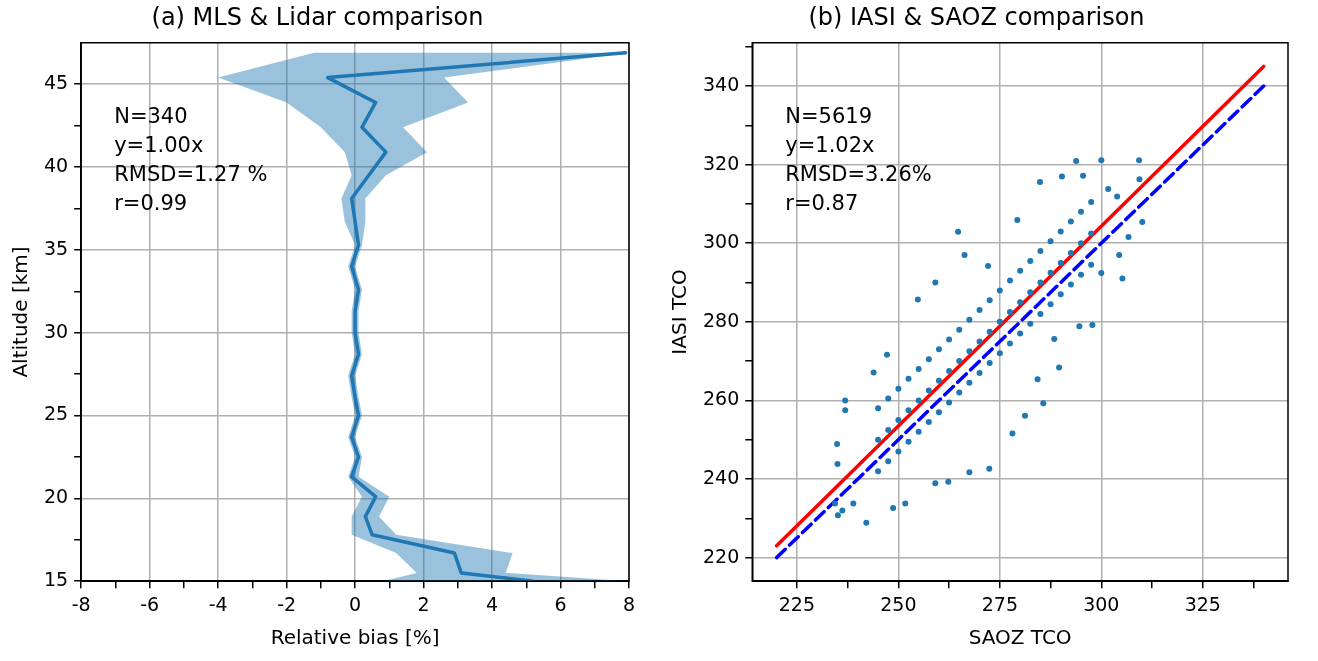  What do you see at coordinates (976, 16) in the screenshot?
I see `chart-title: (b) IASI & SAOZ comparison` at bounding box center [976, 16].